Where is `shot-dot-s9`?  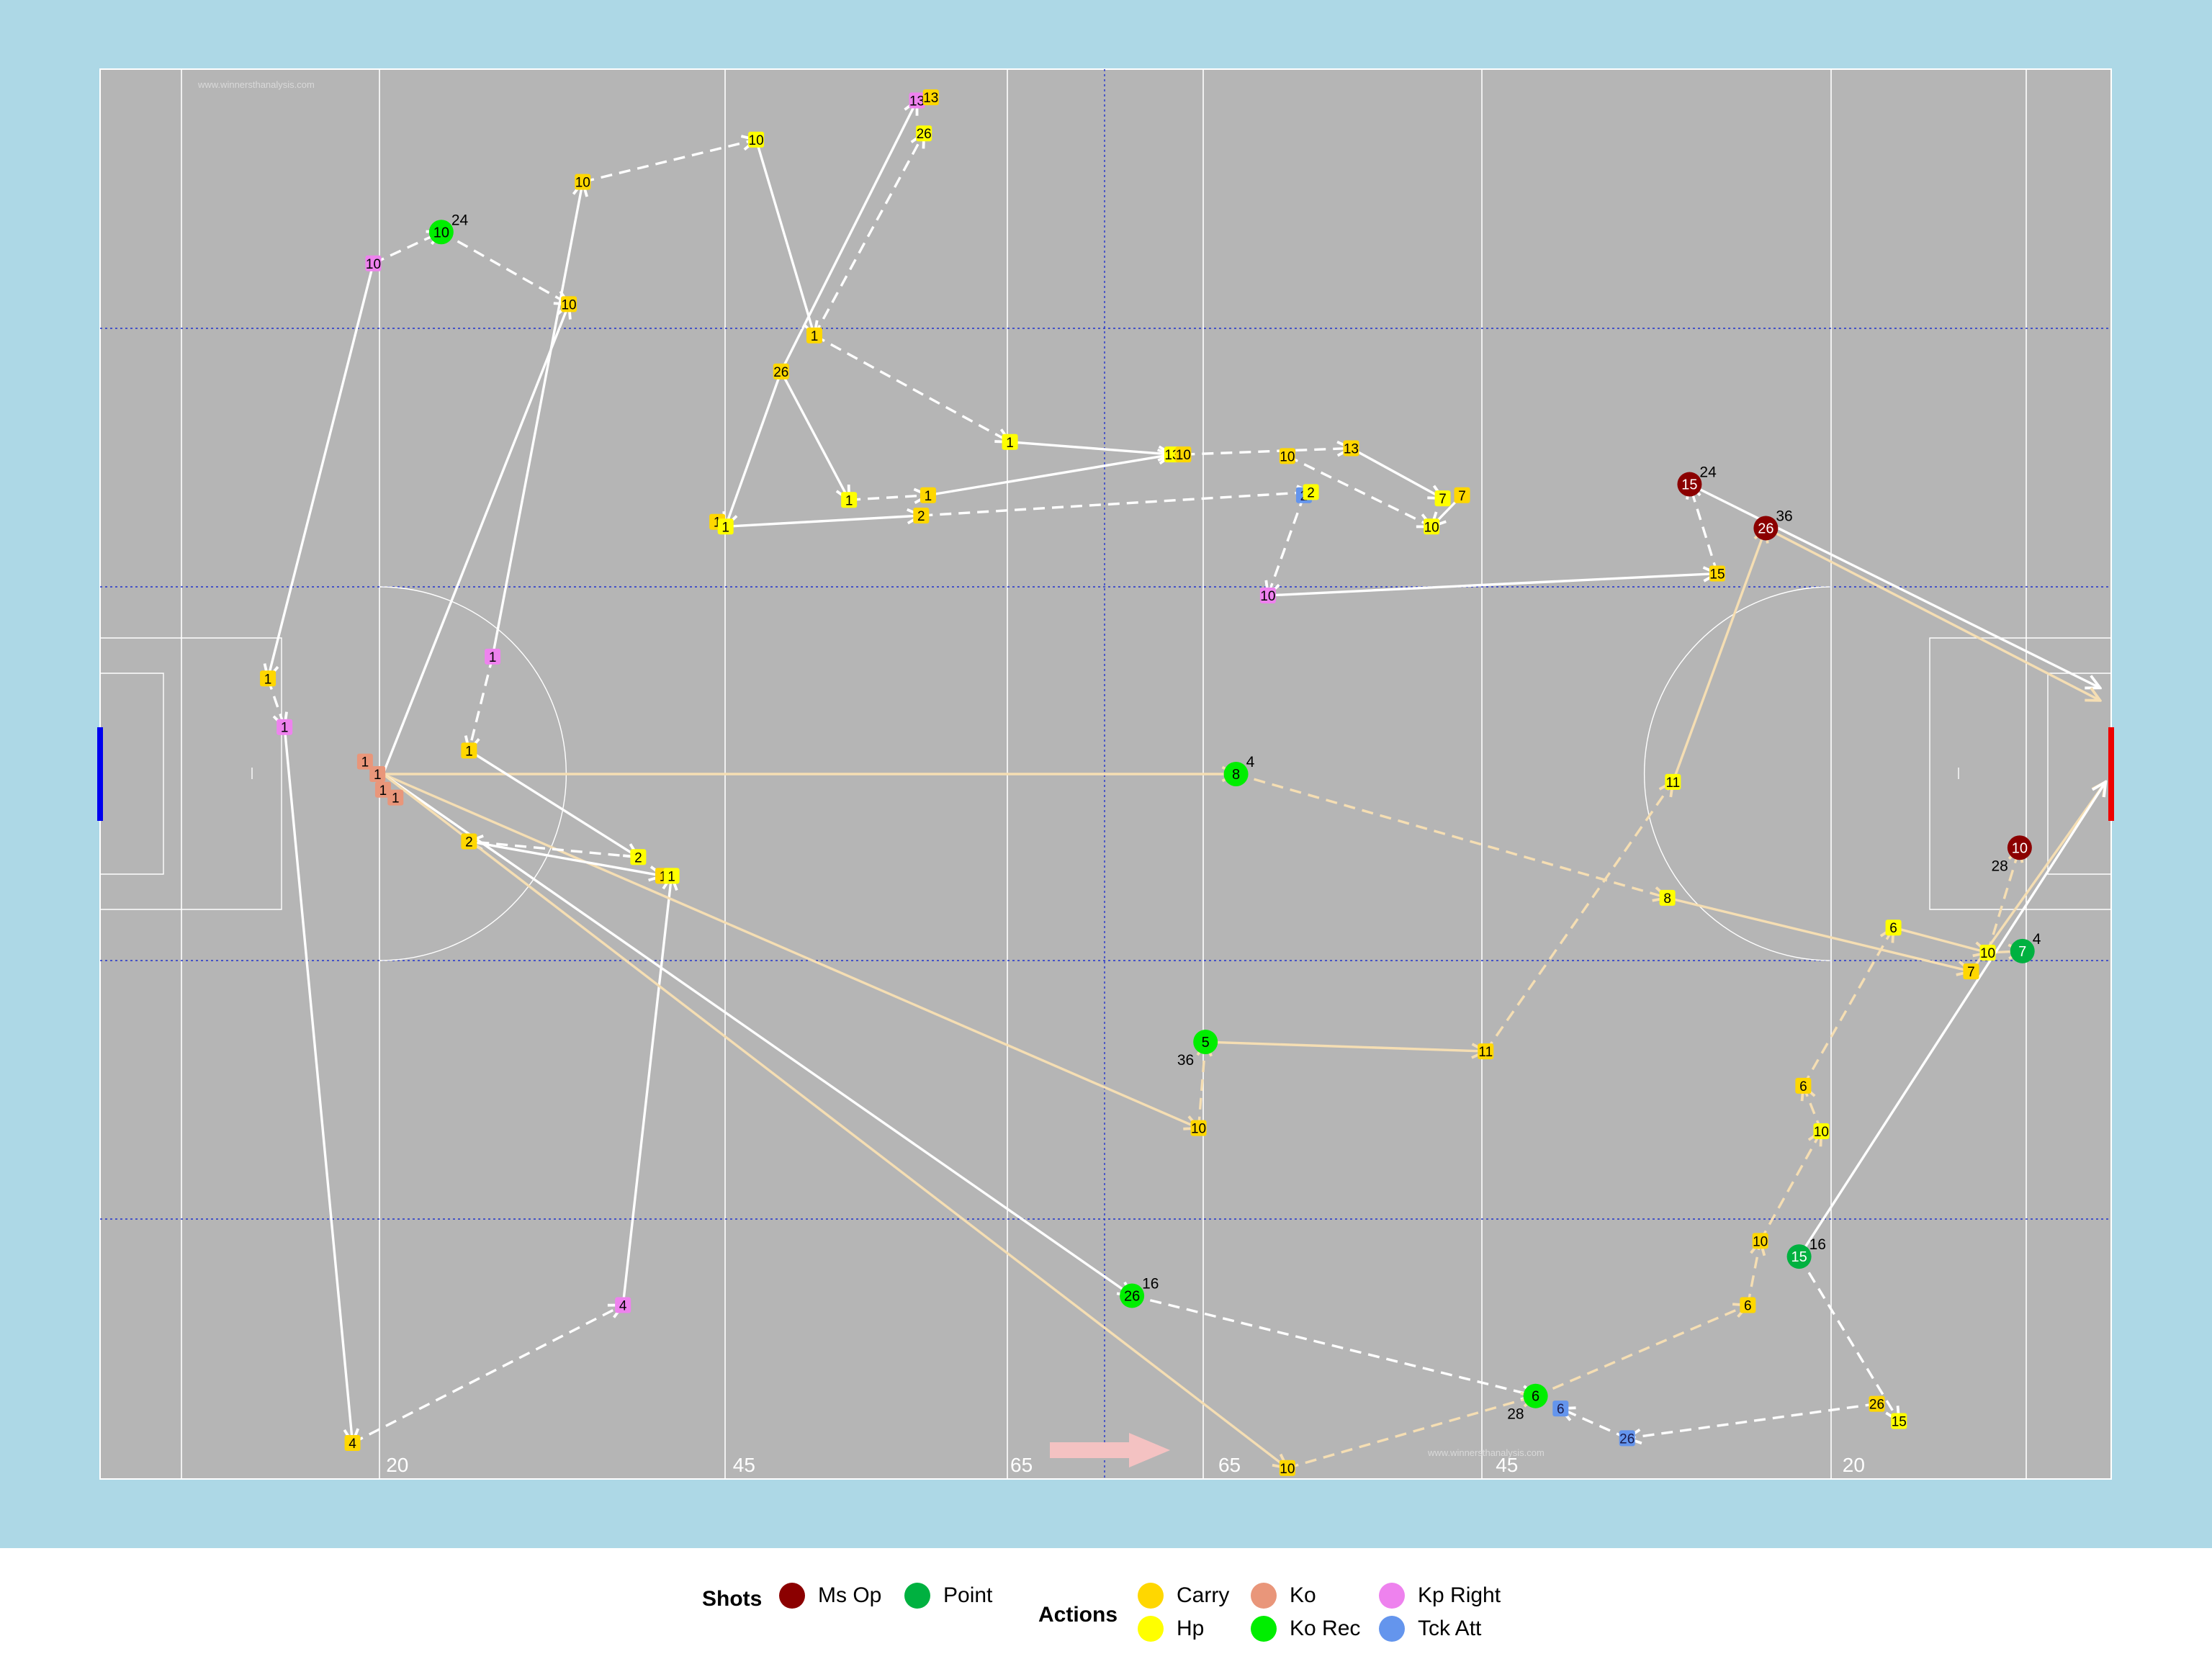 shot-dot-s9 is located at coordinates (1132, 1295).